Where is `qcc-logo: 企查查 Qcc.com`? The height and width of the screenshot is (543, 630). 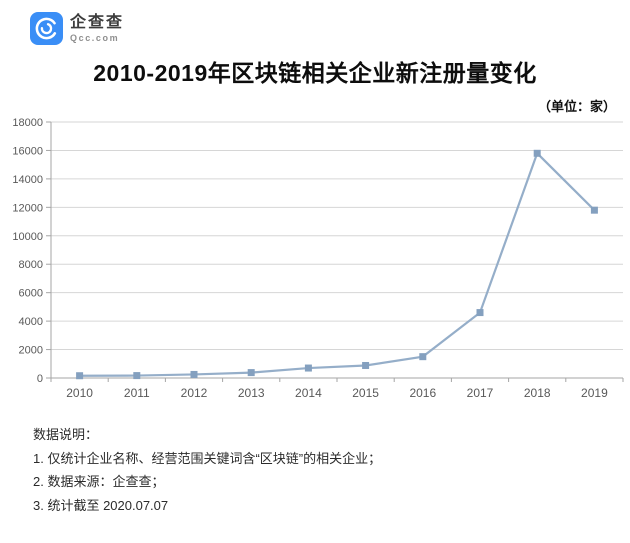
qcc-logo: 企查查 Qcc.com is located at coordinates (77, 28).